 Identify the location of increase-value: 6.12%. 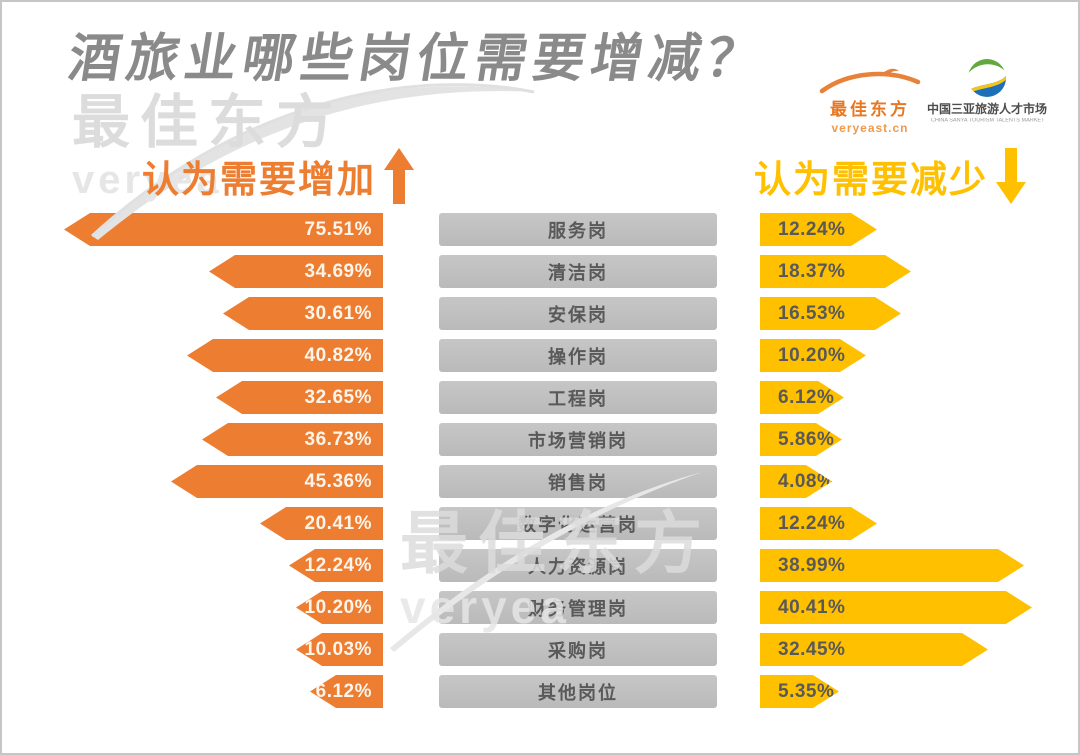
(343, 691).